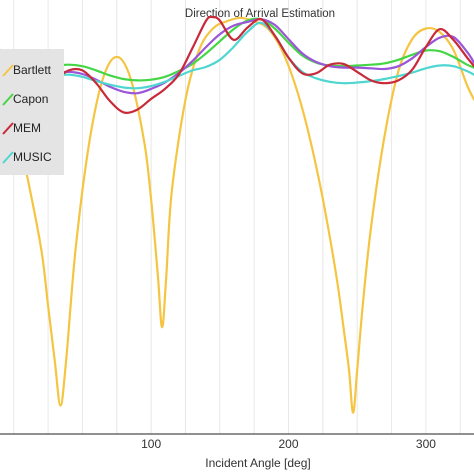 The width and height of the screenshot is (474, 474). I want to click on chart-title: Direction of Arrival Estimation, so click(260, 14).